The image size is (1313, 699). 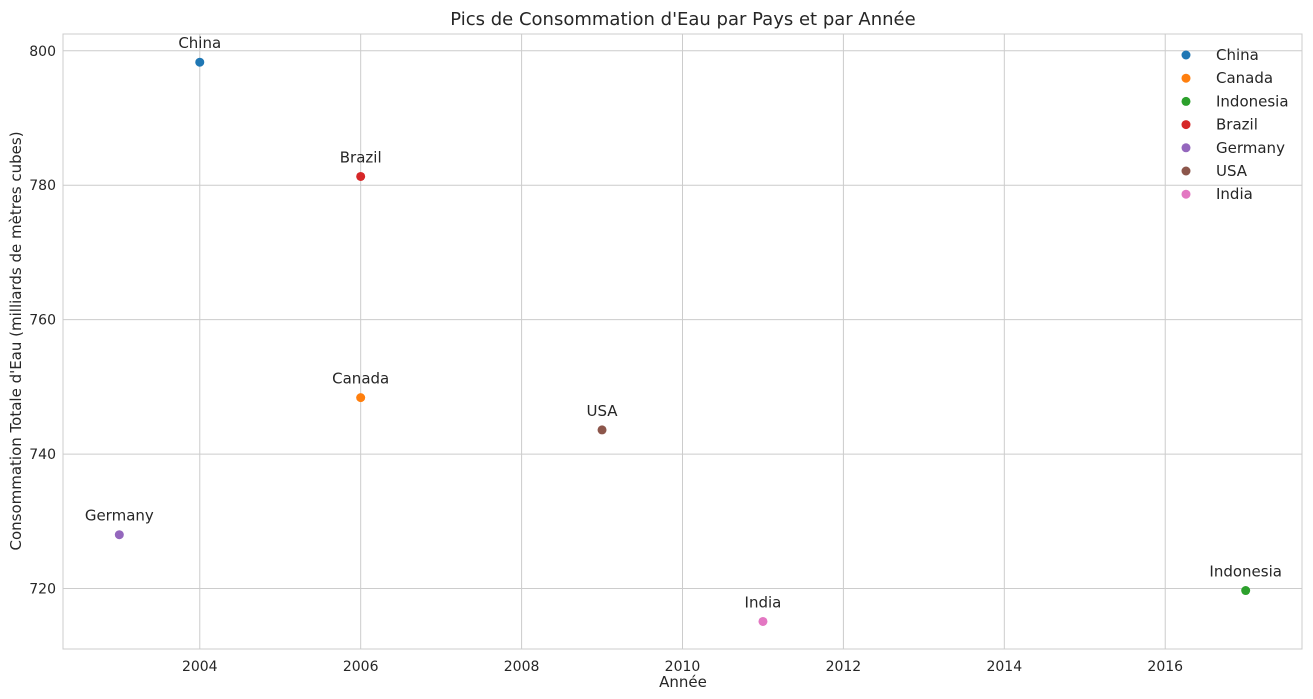 I want to click on x-tick-label: 2014, so click(x=1004, y=667).